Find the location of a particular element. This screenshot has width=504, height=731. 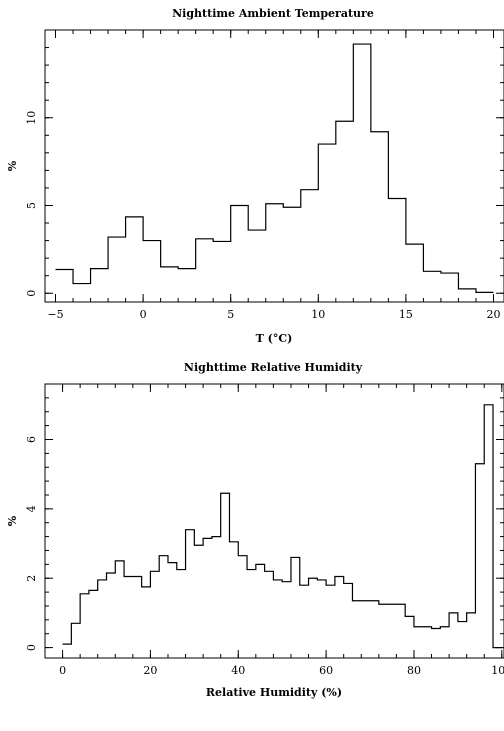

humidity-y-tick-label: 2 is located at coordinates (31, 578).